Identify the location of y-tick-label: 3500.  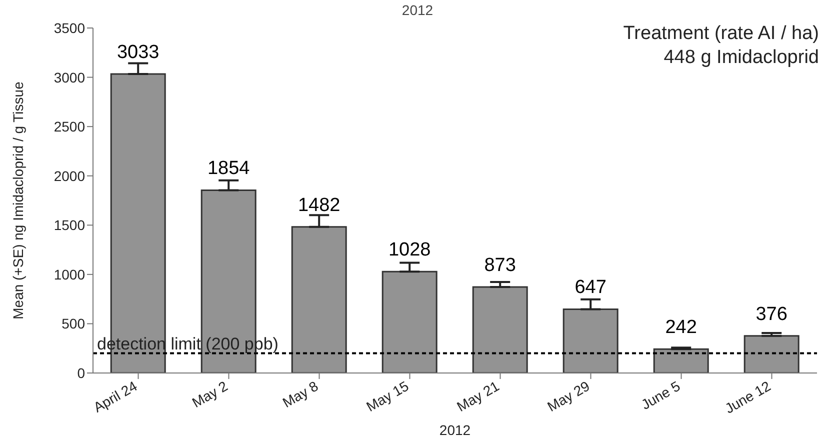
(70, 28).